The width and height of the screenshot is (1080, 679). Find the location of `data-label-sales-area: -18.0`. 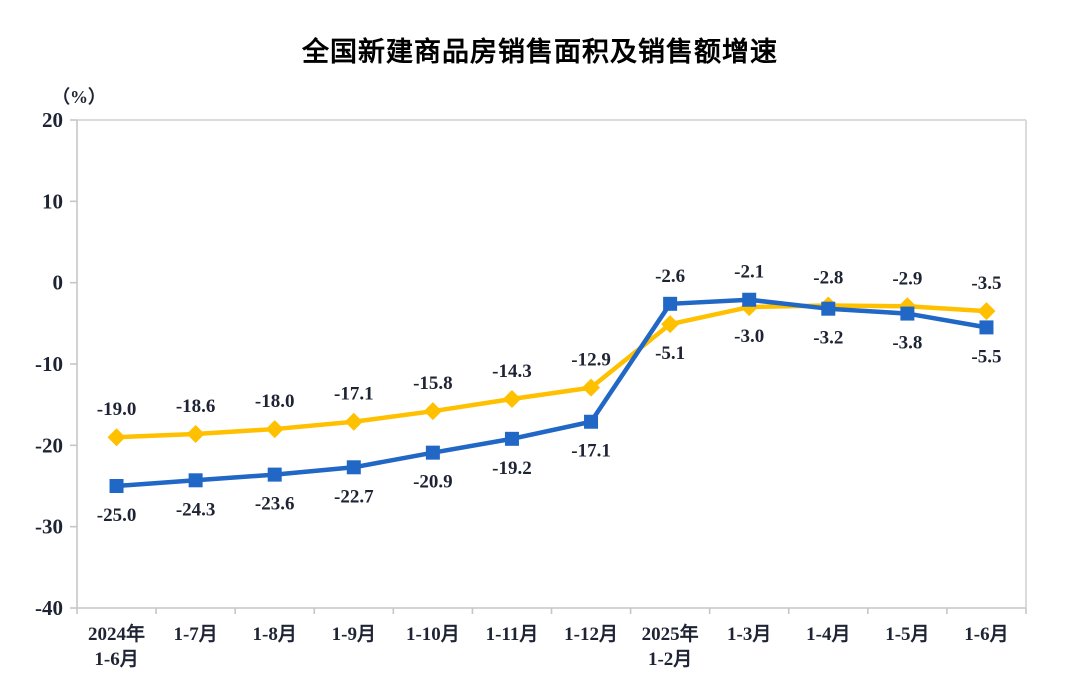

data-label-sales-area: -18.0 is located at coordinates (275, 401).